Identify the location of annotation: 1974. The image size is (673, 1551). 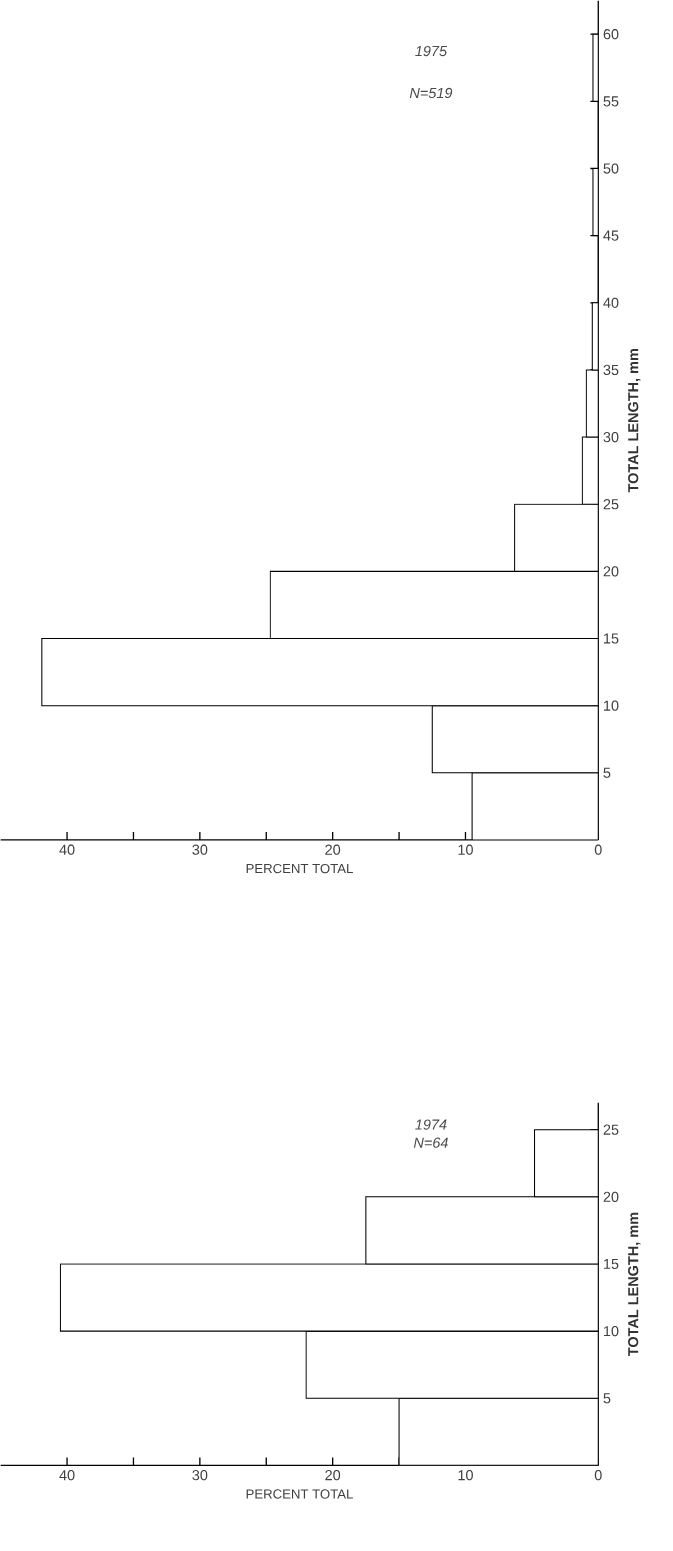
(431, 1124).